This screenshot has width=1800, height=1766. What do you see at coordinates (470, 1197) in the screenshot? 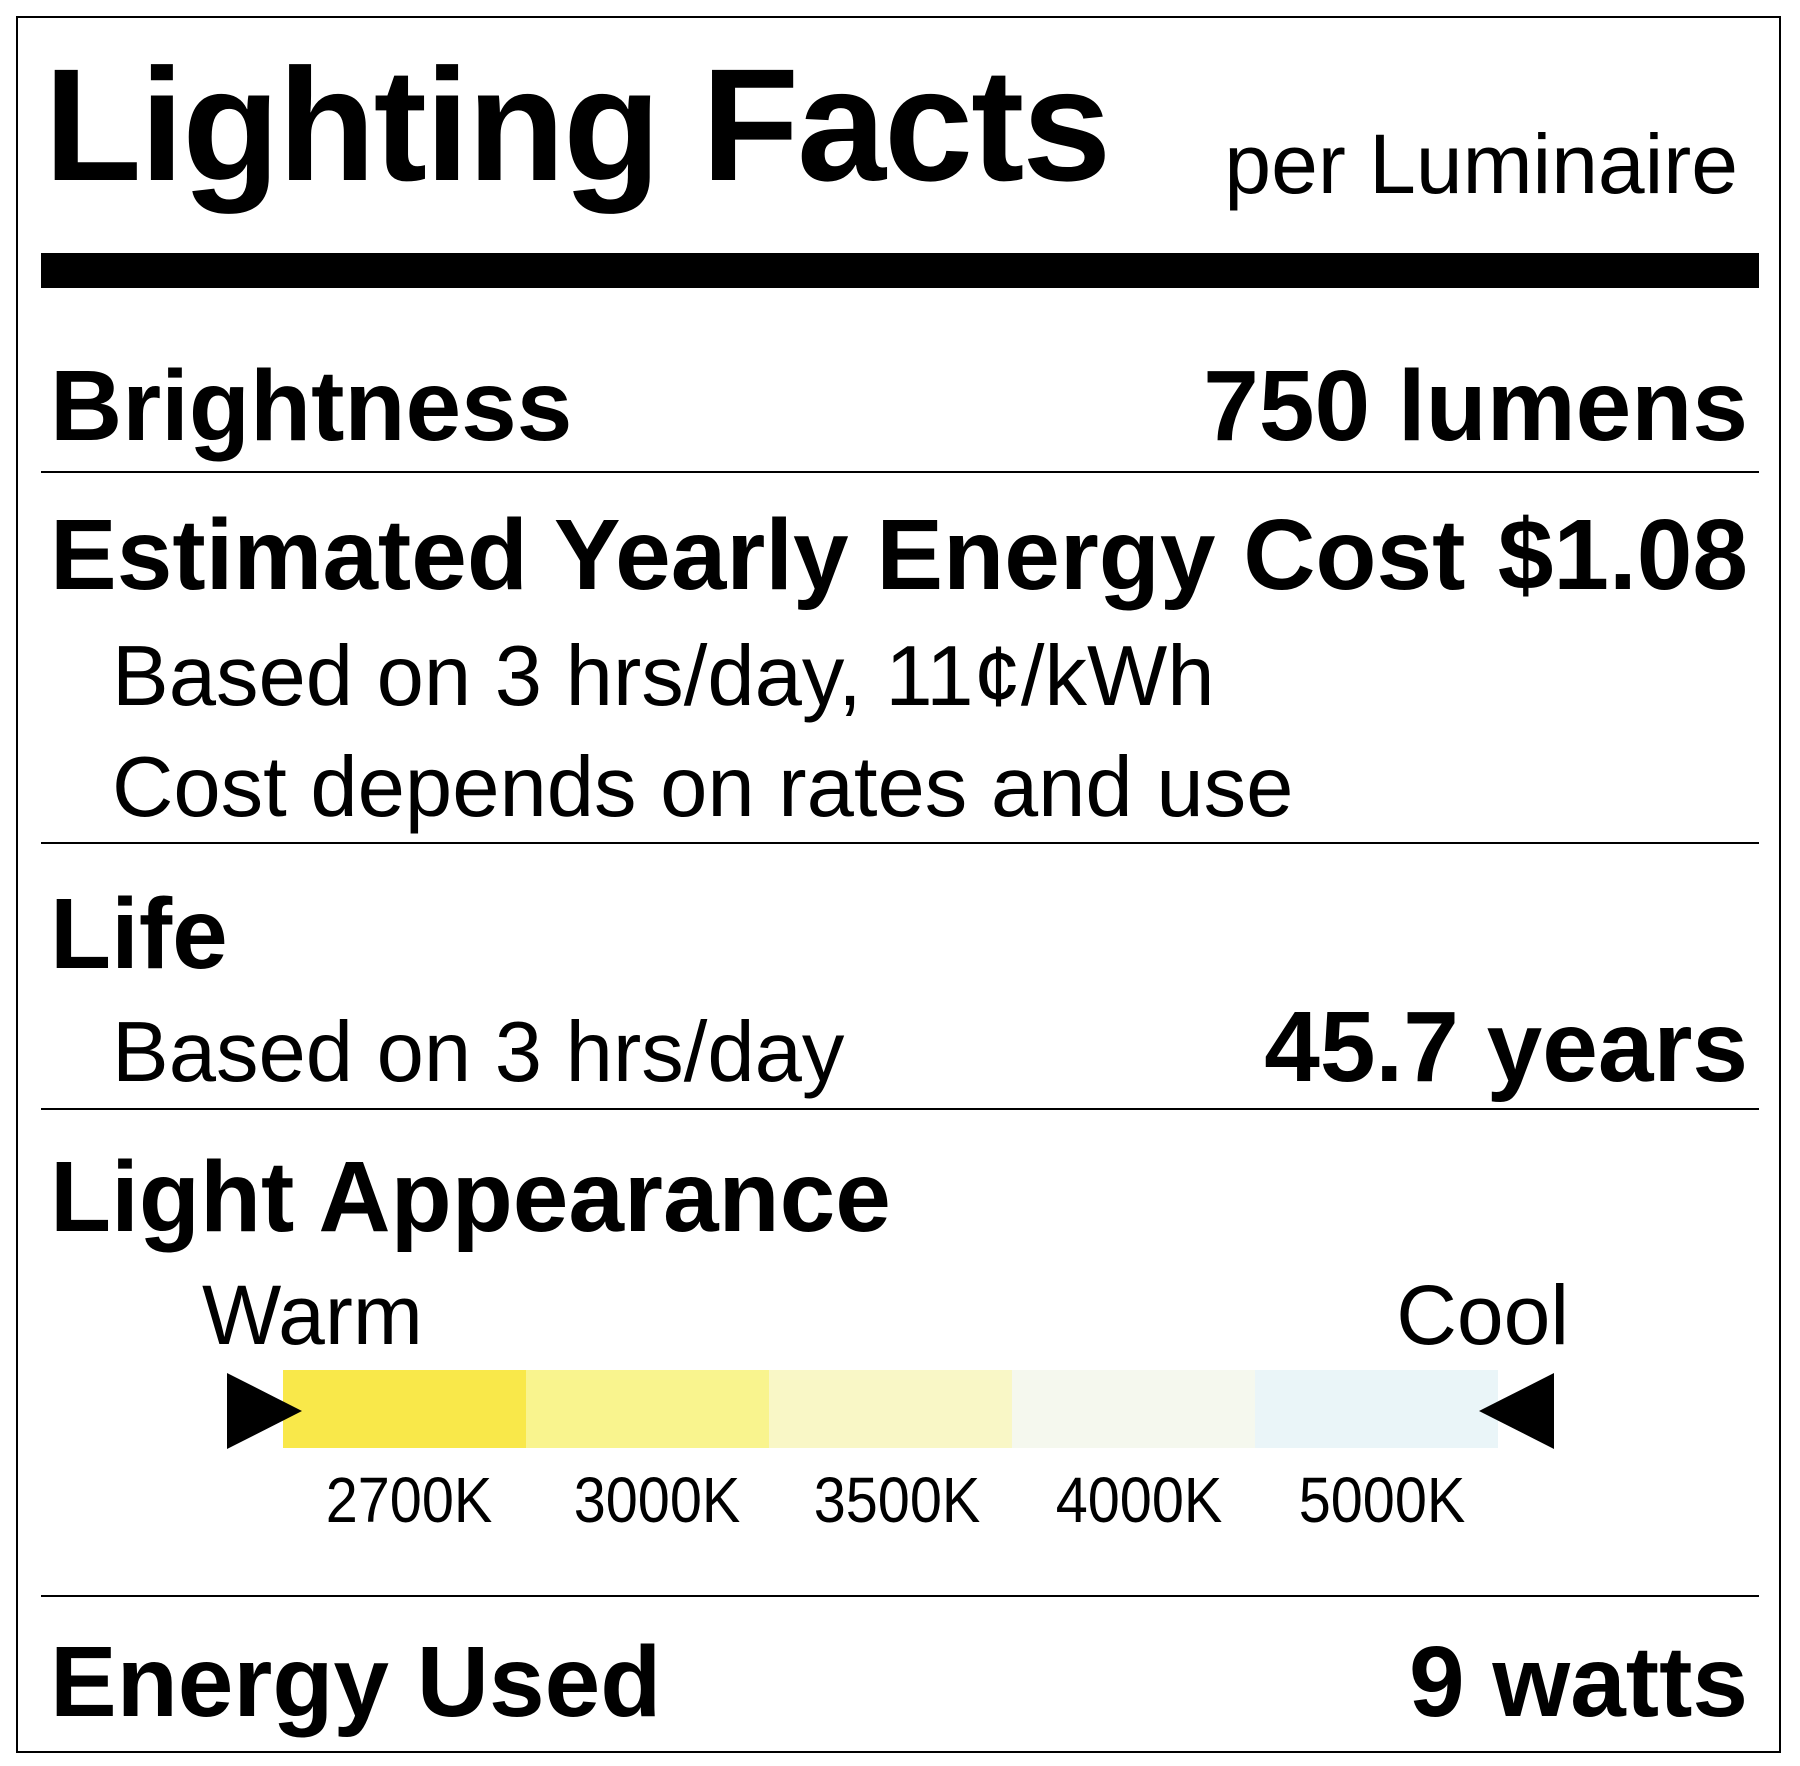
I see `light-appearance-label: Light Appearance` at bounding box center [470, 1197].